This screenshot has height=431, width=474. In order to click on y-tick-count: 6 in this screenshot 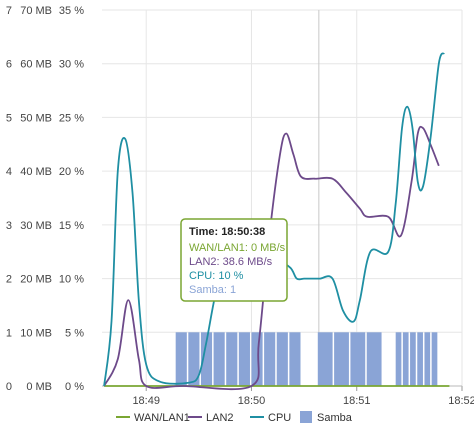, I will do `click(9, 65)`.